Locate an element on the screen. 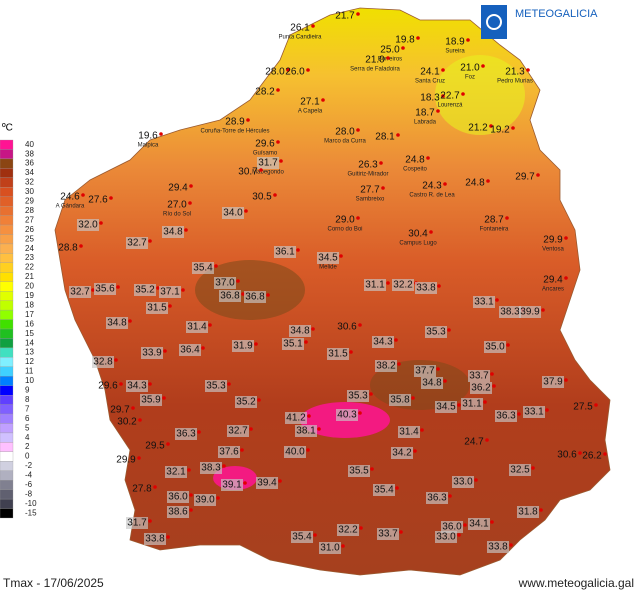  footer-url: www.meteogalicia.gal is located at coordinates (576, 583).